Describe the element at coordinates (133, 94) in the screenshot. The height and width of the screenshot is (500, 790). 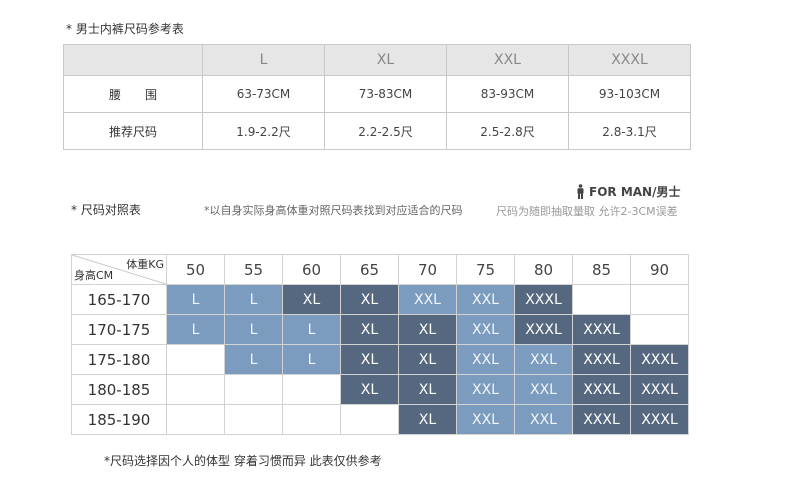
I see `row-label: 腰 围` at that location.